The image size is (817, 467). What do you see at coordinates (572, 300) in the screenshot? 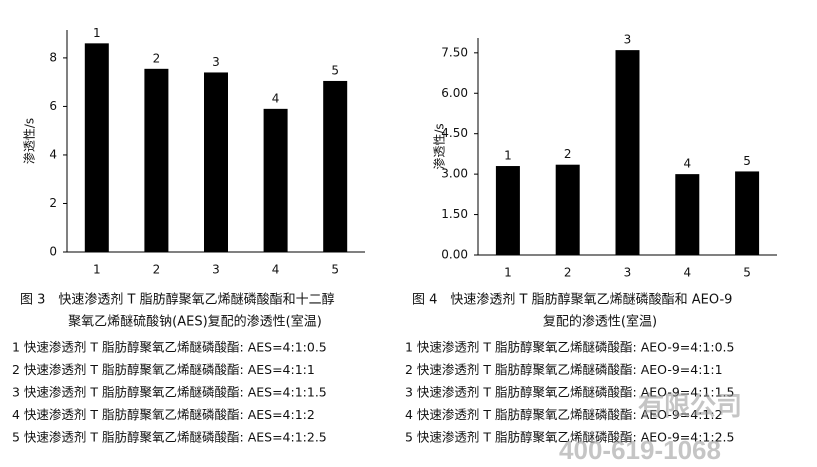
I see `caption: 图 4 快速渗透剂 T 脂肪醇聚氧乙烯醚磷酸酯和 AEO-9` at bounding box center [572, 300].